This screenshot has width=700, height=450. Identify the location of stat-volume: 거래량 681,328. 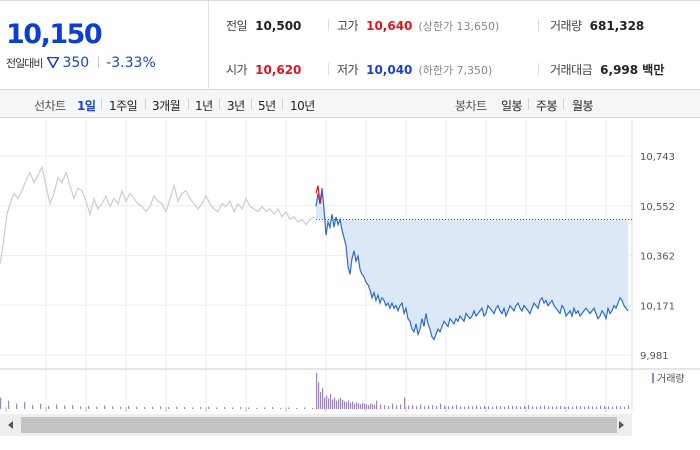
(597, 25).